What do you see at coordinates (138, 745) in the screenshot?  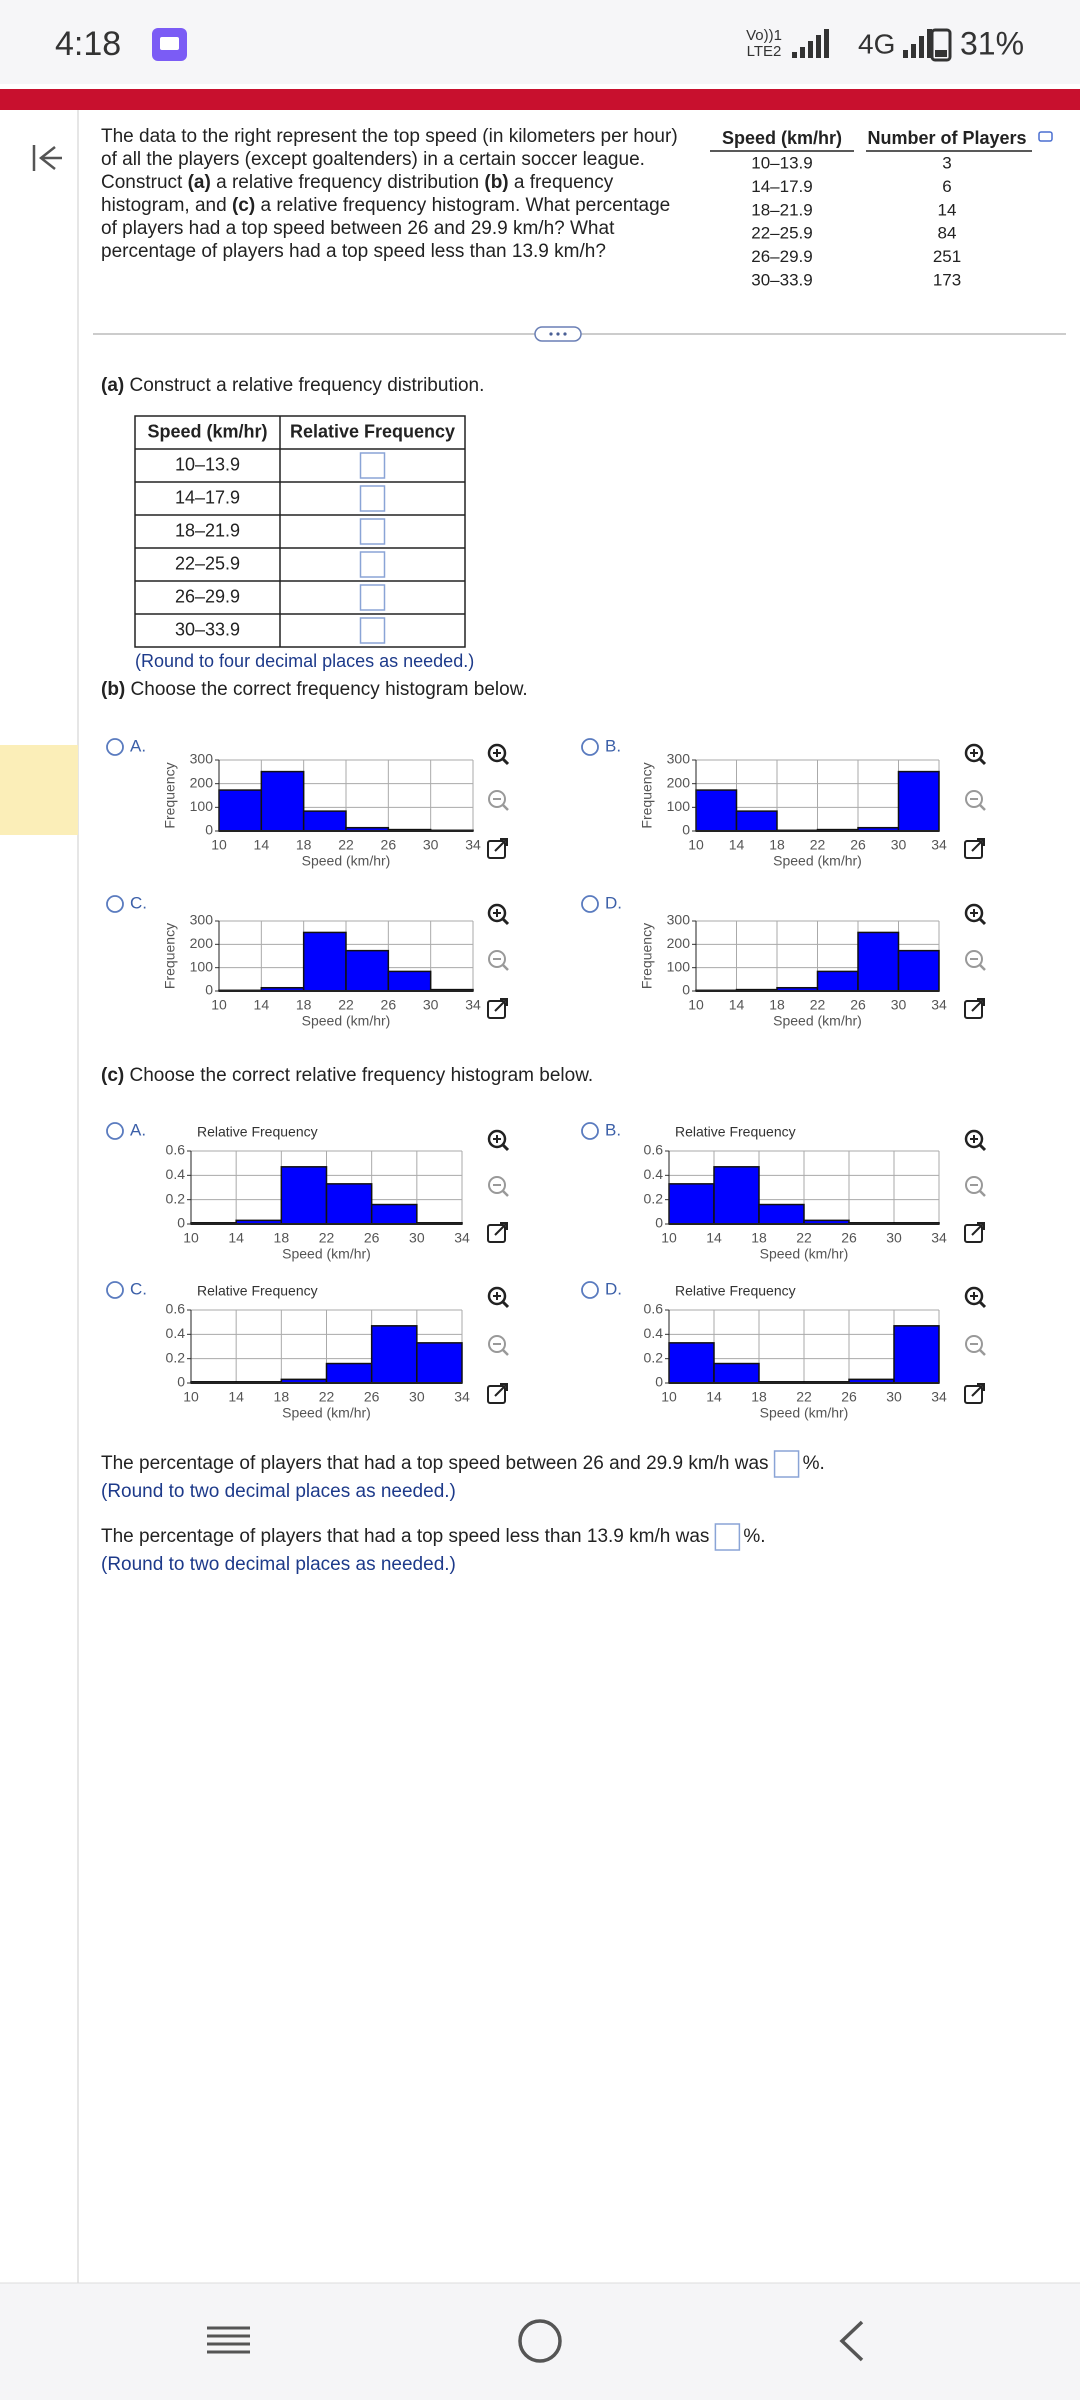 I see `option-label: A.` at bounding box center [138, 745].